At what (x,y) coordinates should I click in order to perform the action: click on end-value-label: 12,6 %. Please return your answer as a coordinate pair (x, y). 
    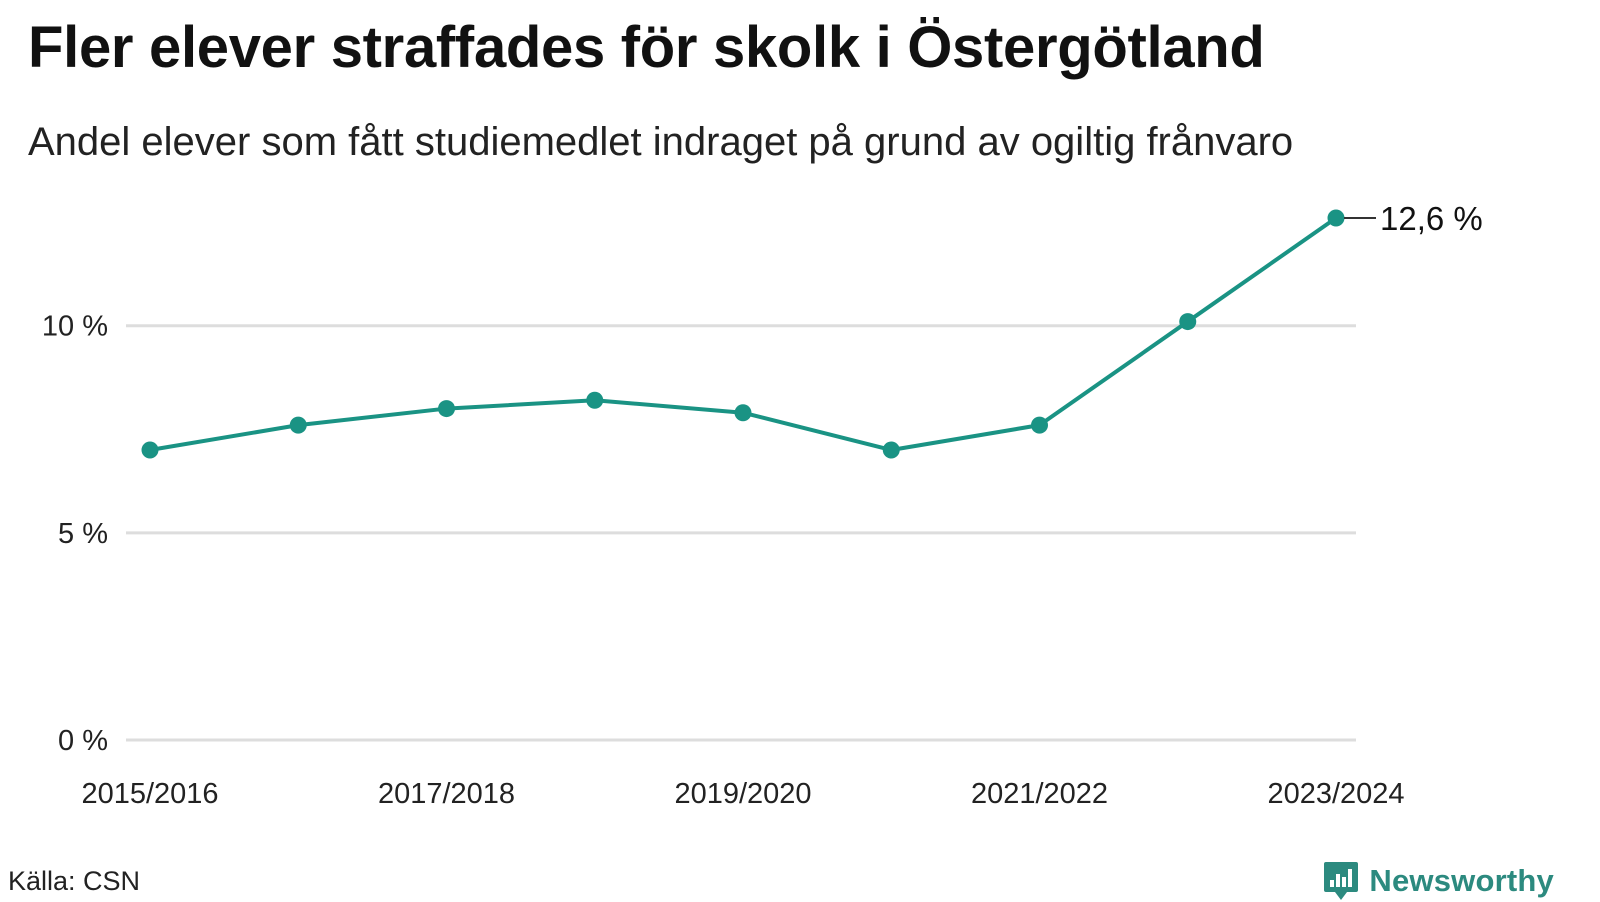
    Looking at the image, I should click on (1431, 218).